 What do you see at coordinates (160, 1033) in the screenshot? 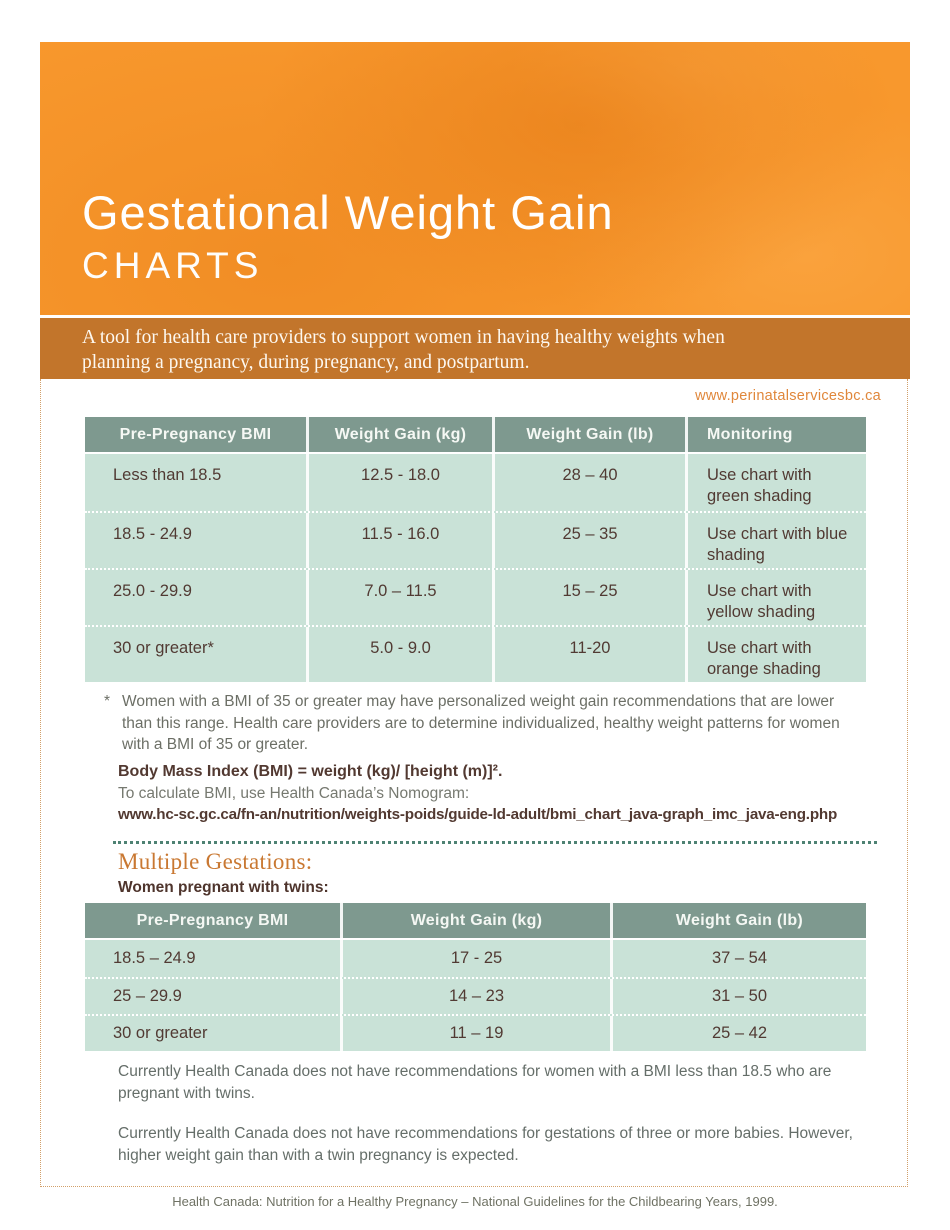
I see `table-cell: 30 or greater` at bounding box center [160, 1033].